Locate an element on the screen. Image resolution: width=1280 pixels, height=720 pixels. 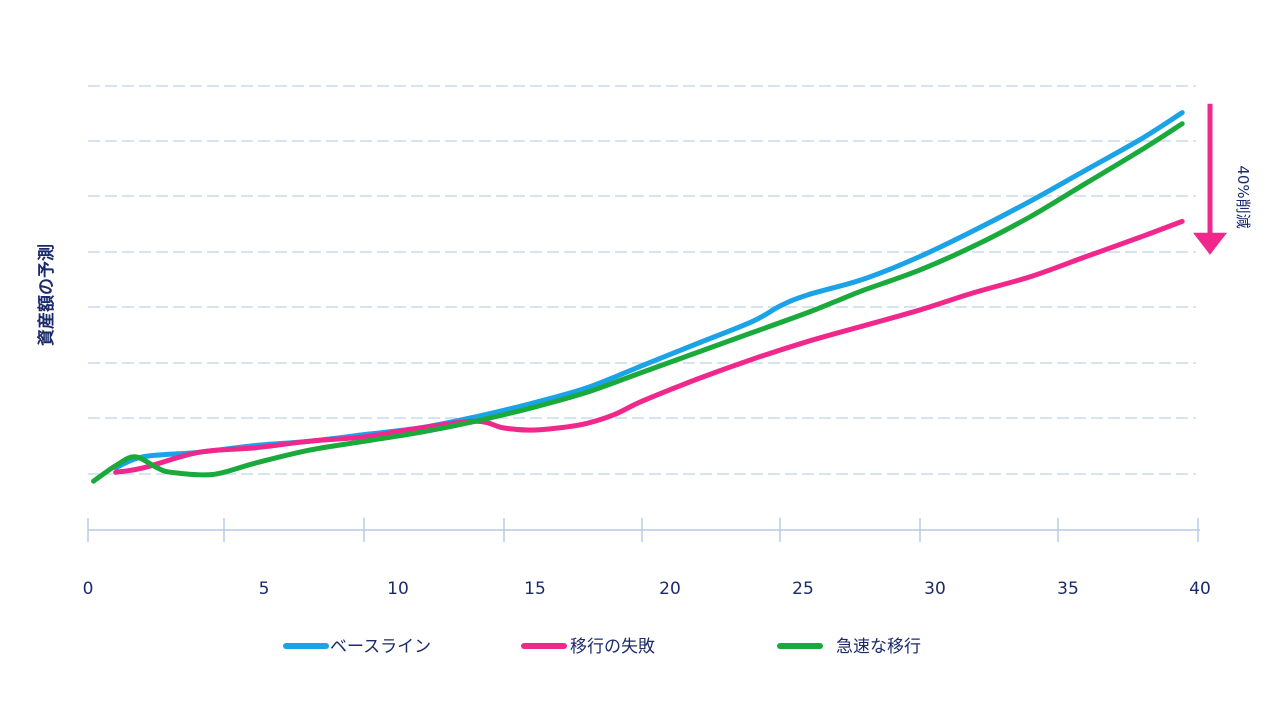
x-axis: 0 5 10 15 20 25 30 35 40 is located at coordinates (647, 558).